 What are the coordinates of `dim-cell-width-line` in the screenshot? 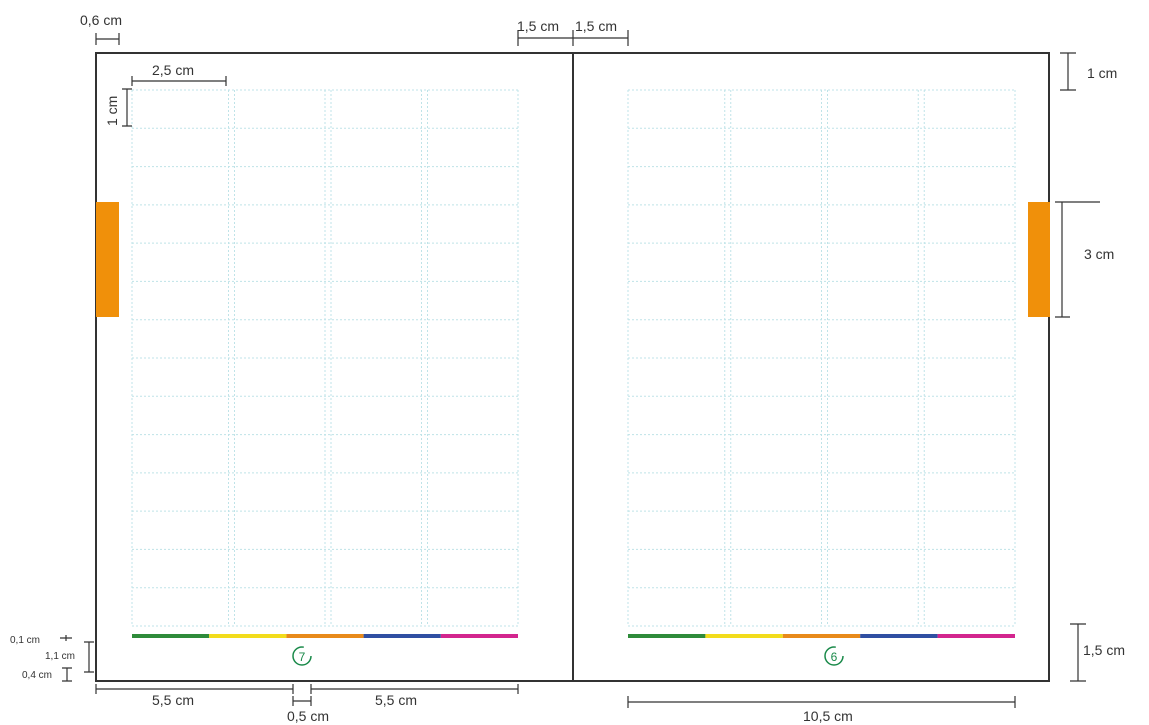 It's located at (179, 81).